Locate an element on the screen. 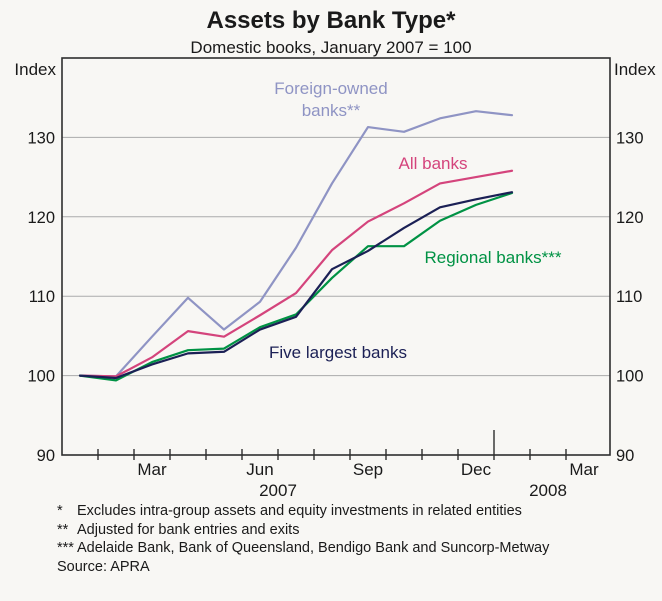  y-axis-label-right-110: 110 is located at coordinates (629, 297).